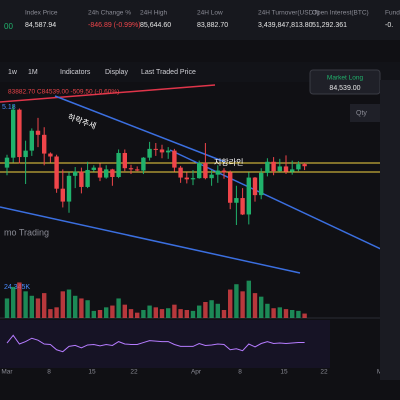  What do you see at coordinates (389, 25) in the screenshot?
I see `stat-value: -0.` at bounding box center [389, 25].